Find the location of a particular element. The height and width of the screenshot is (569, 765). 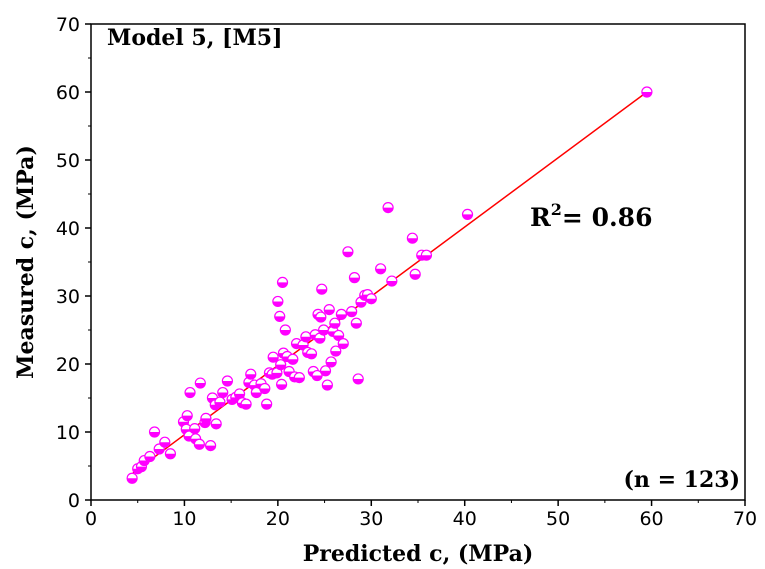

y-tick-label: 60 is located at coordinates (68, 93).